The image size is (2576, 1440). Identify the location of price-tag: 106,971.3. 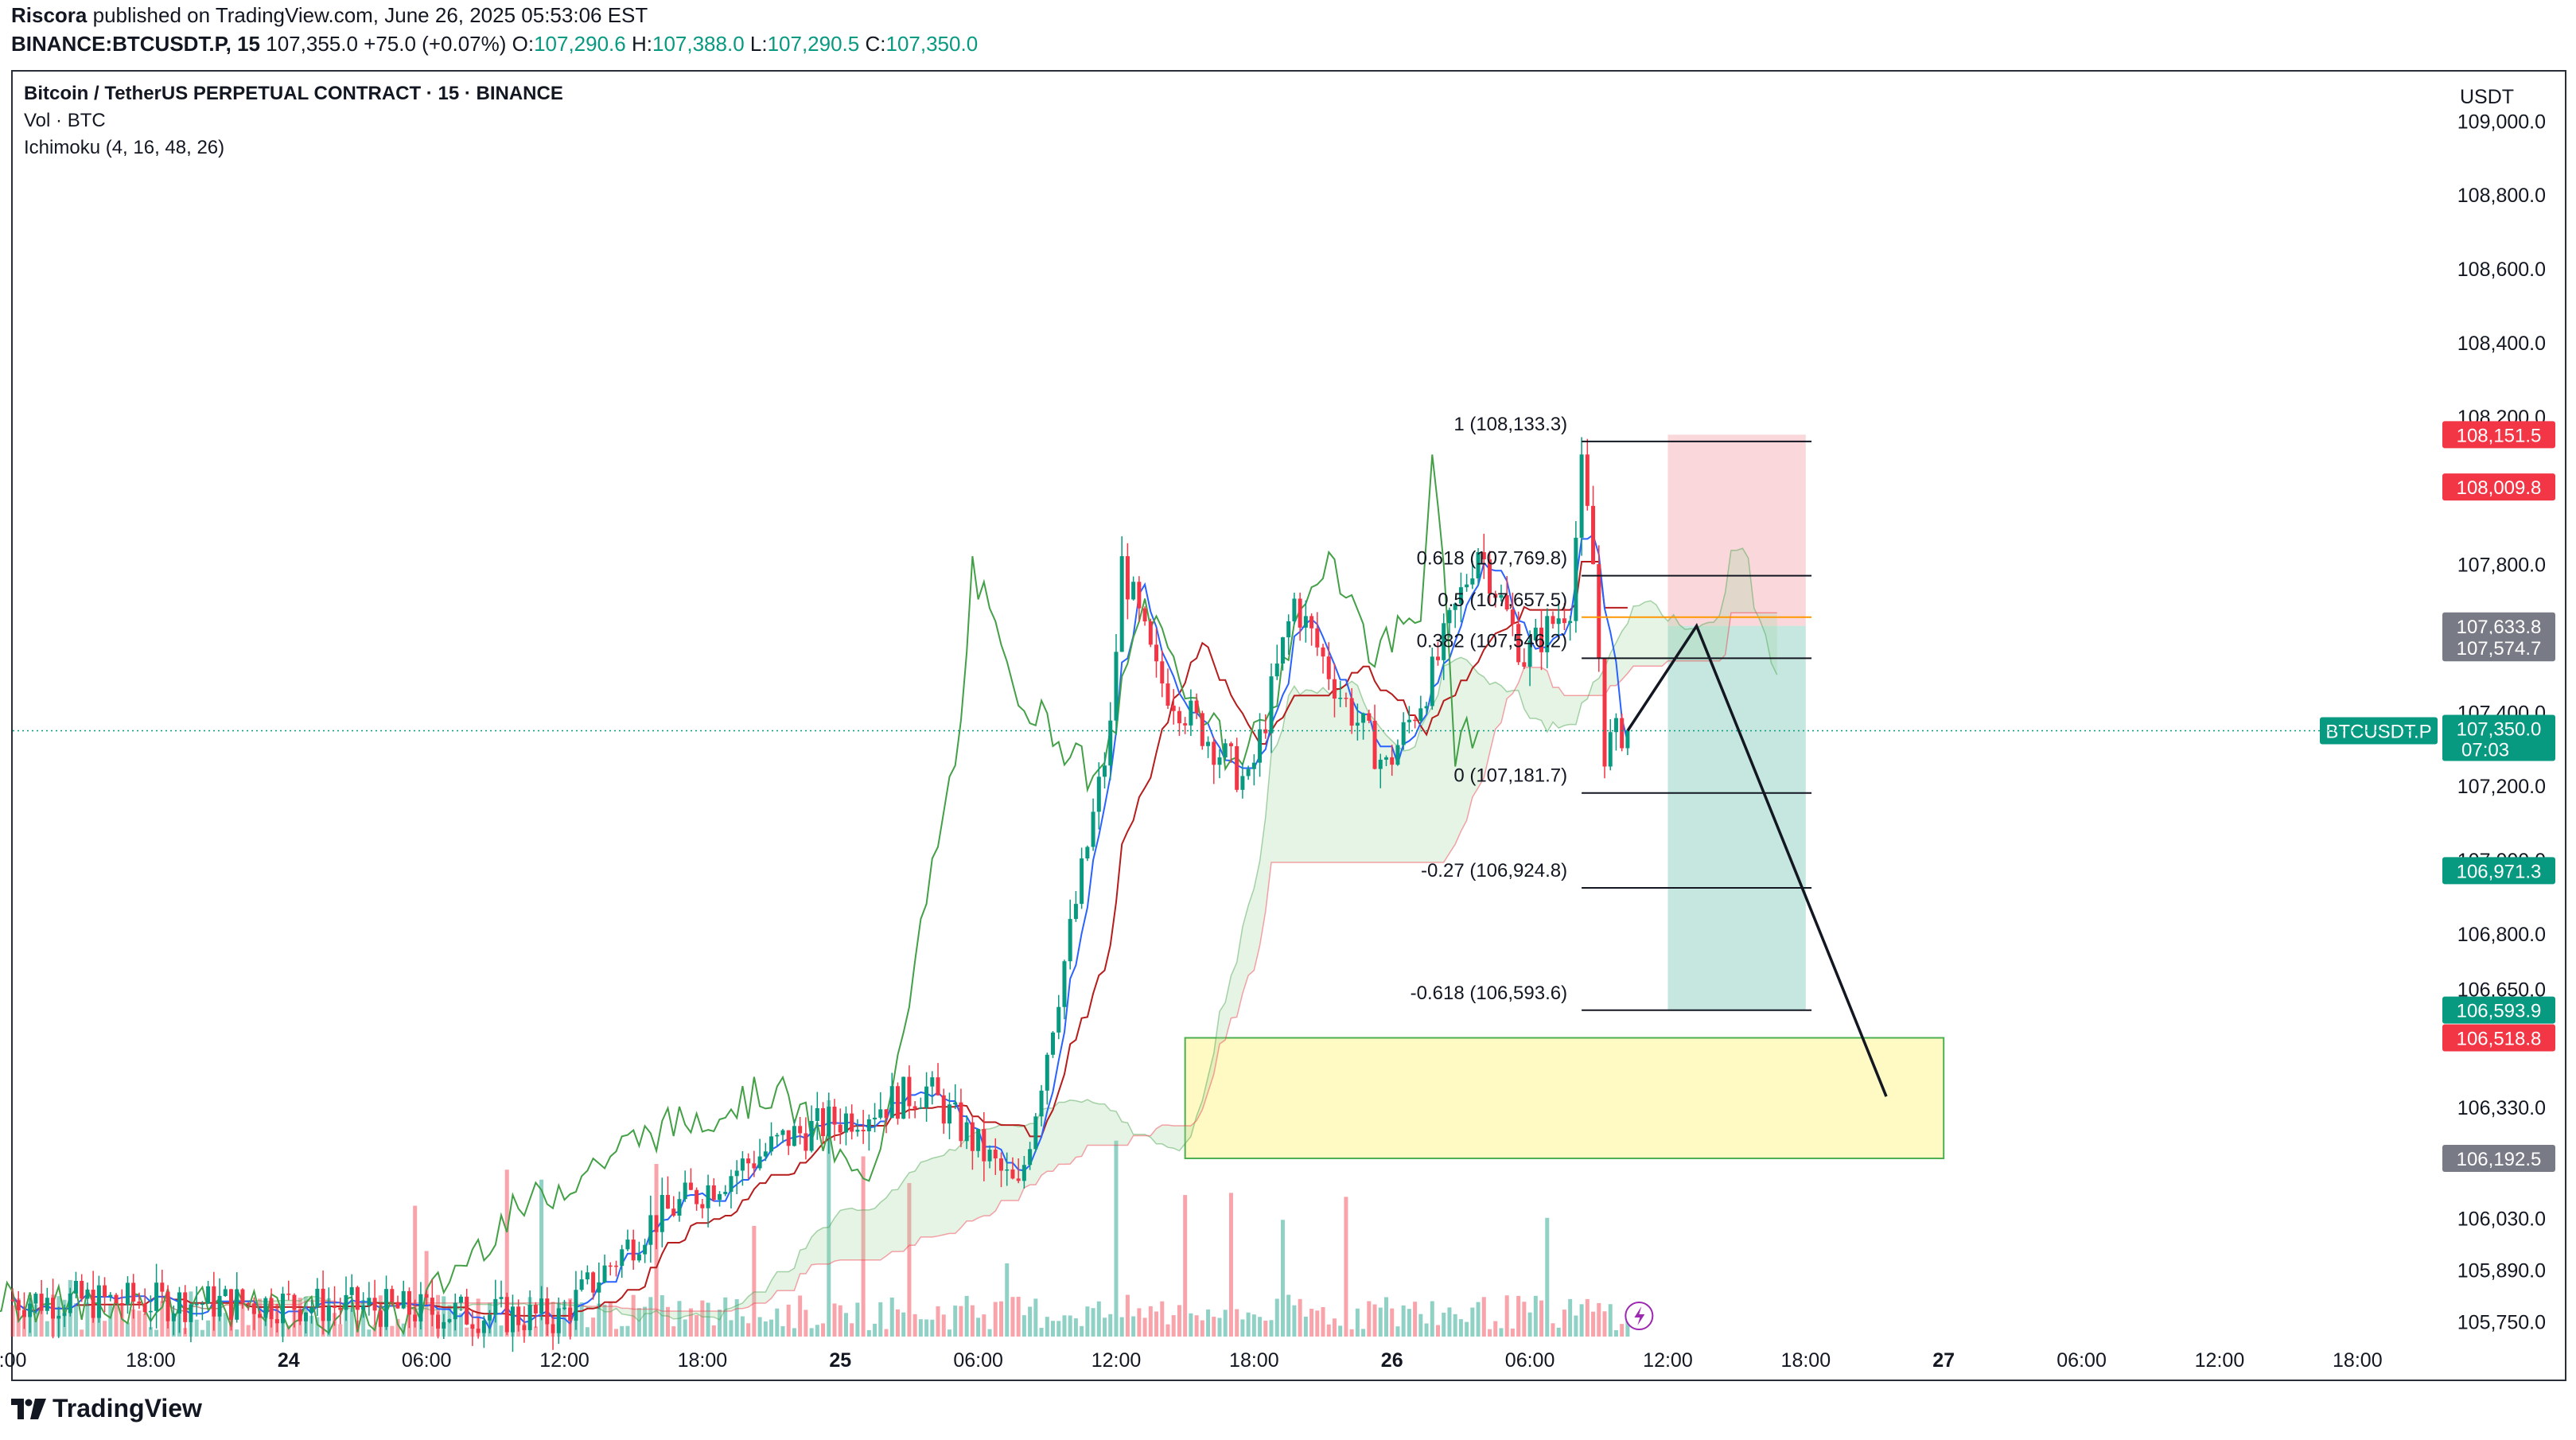
(2500, 871).